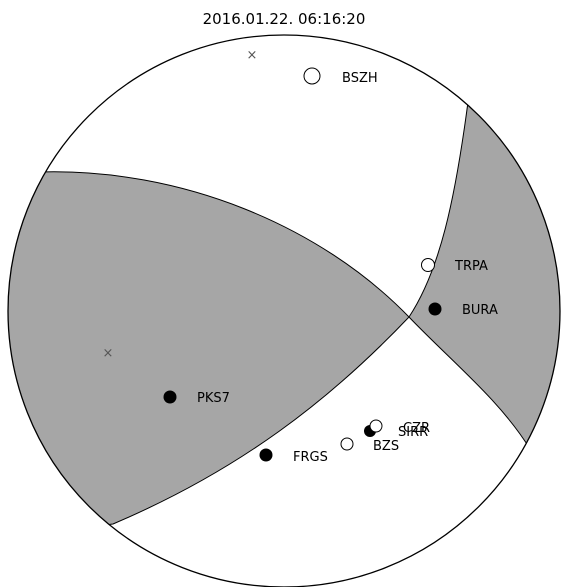  What do you see at coordinates (213, 398) in the screenshot?
I see `station-label: PKS7` at bounding box center [213, 398].